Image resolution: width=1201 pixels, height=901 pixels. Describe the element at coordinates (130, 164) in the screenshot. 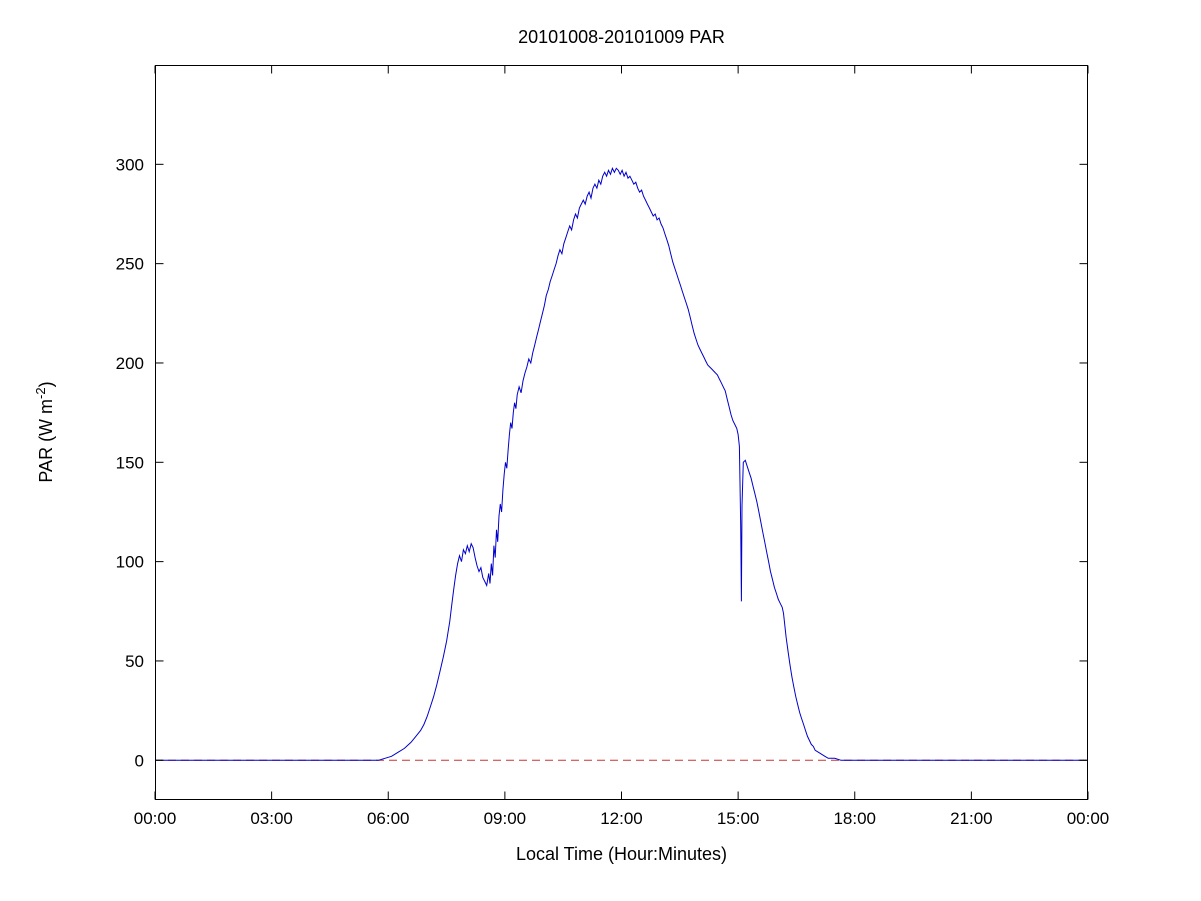

I see `y-tick-label: 300` at that location.